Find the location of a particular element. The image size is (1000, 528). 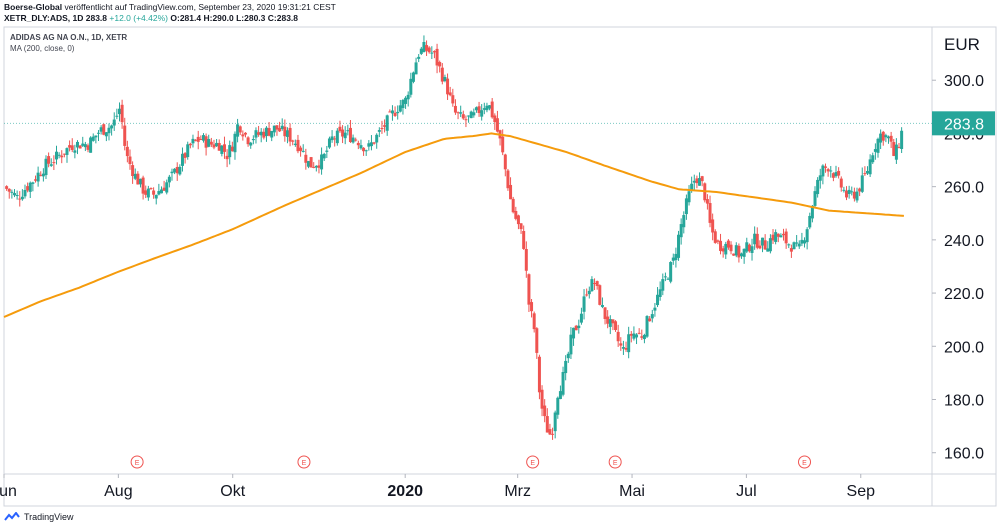

symbol-text: XETR_DLY:ADS, 1D is located at coordinates (44, 18).